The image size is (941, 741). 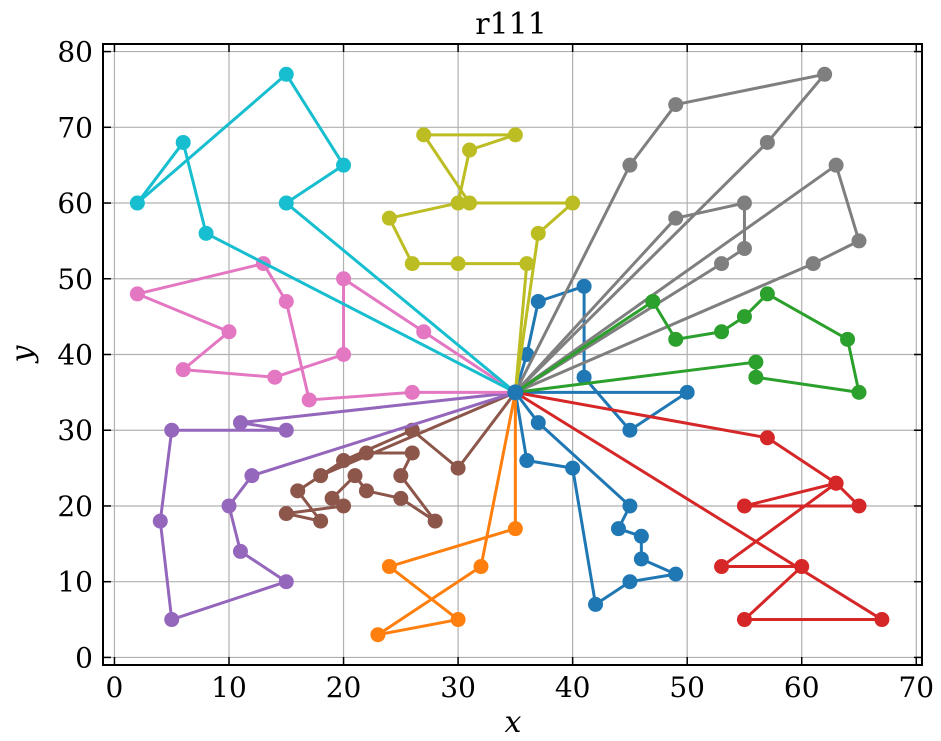 What do you see at coordinates (22, 354) in the screenshot?
I see `y-axis-label: y` at bounding box center [22, 354].